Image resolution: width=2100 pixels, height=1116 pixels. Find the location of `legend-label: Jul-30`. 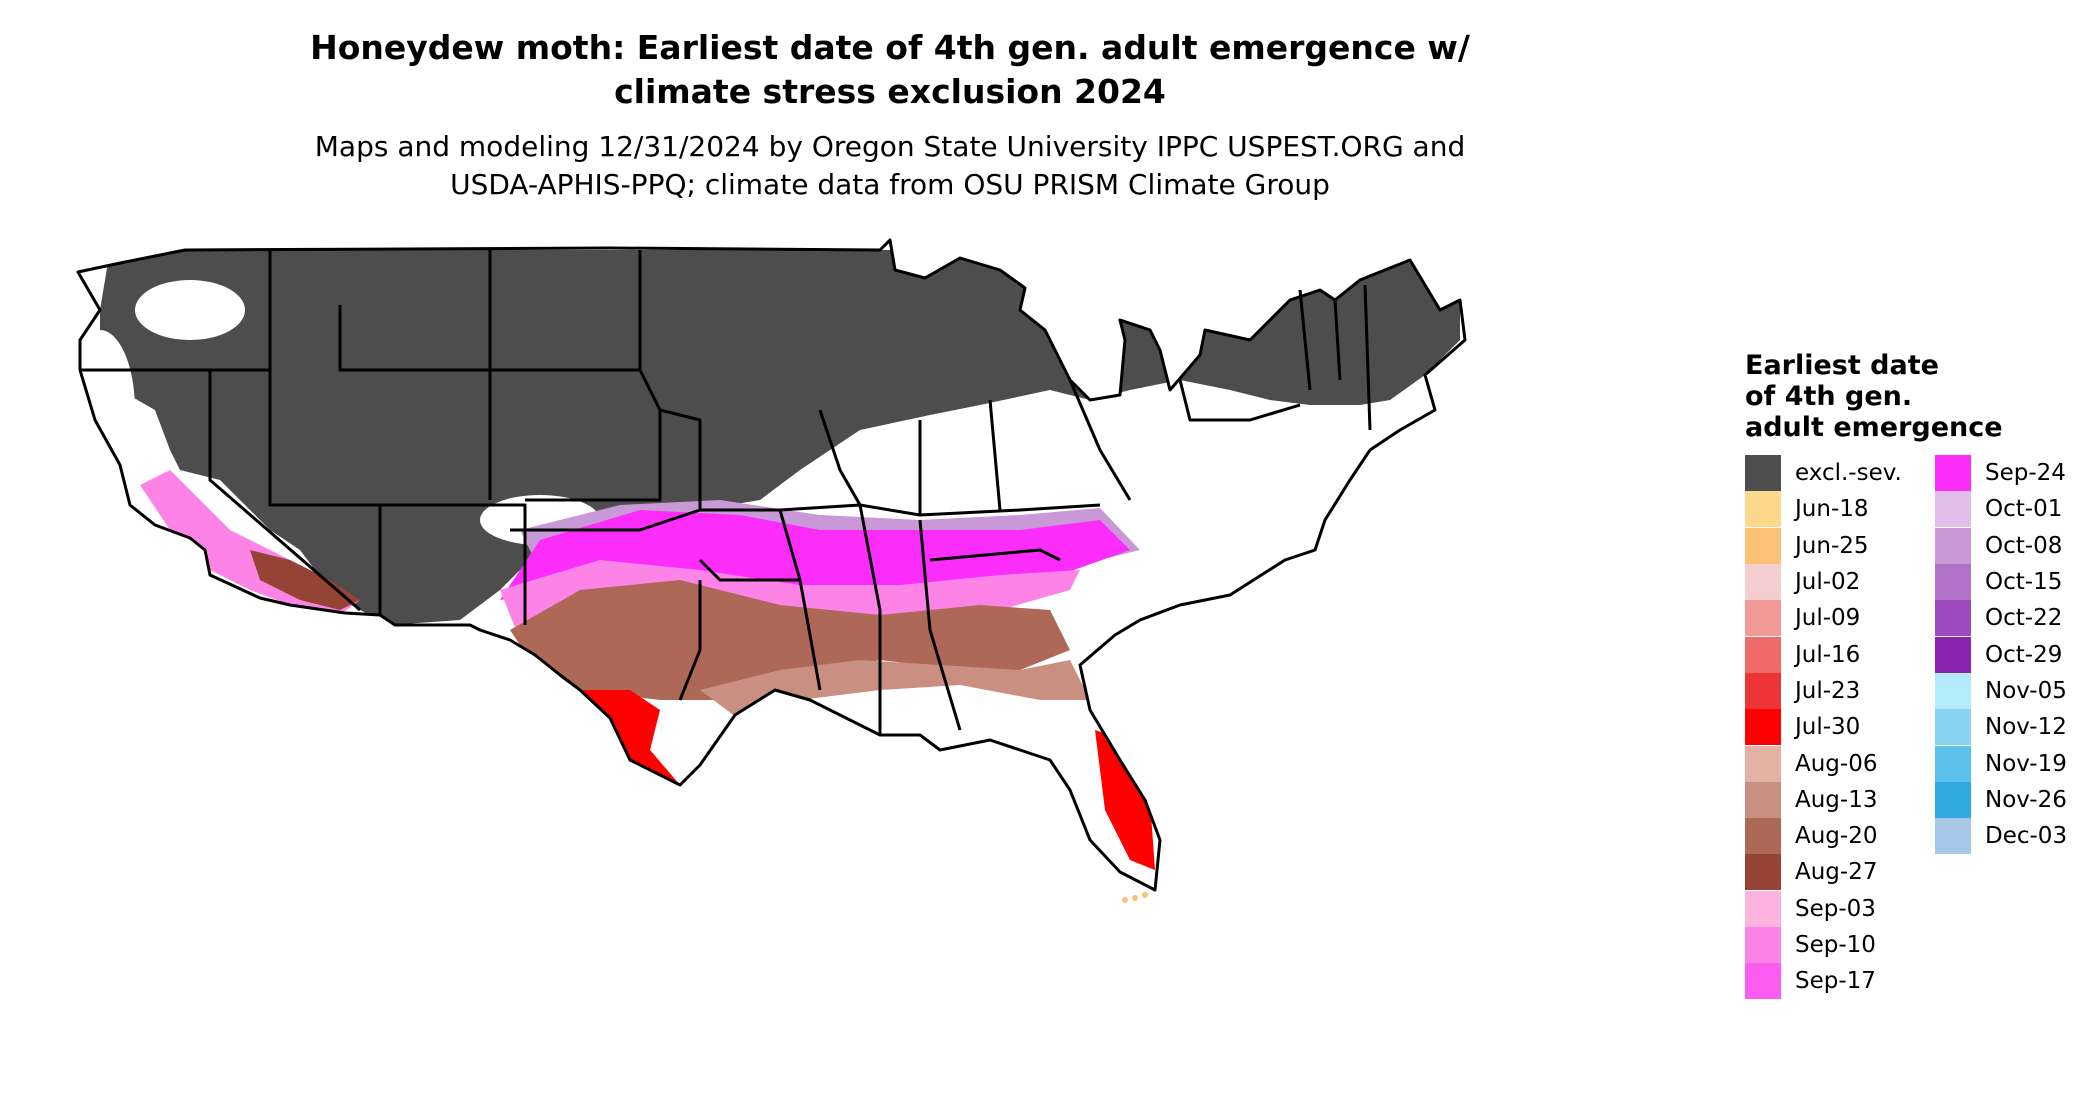

legend-label: Jul-30 is located at coordinates (1828, 727).